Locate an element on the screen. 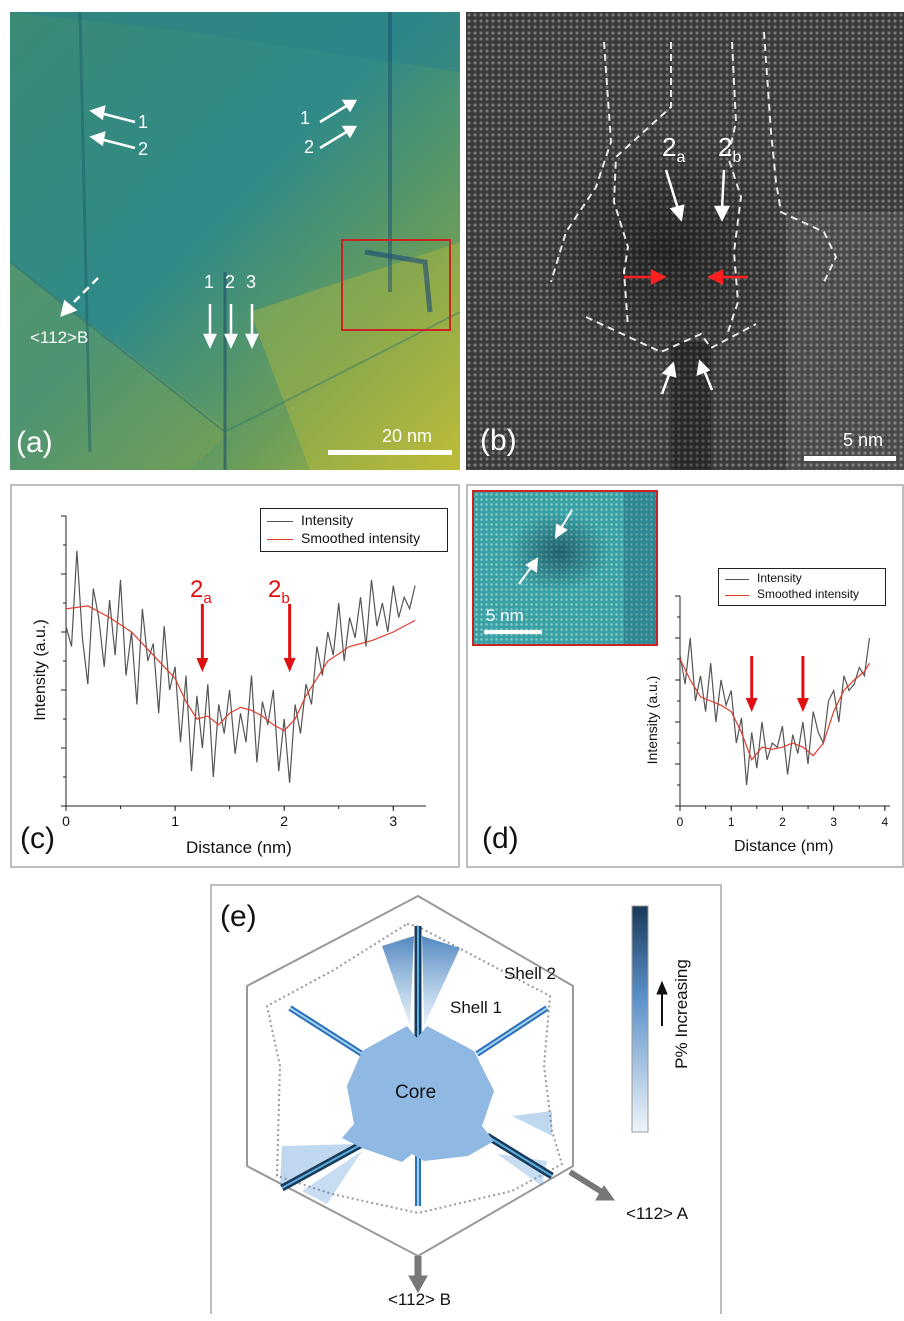 The image size is (904, 1321). colorbar-label: P% Increasing is located at coordinates (682, 1014).